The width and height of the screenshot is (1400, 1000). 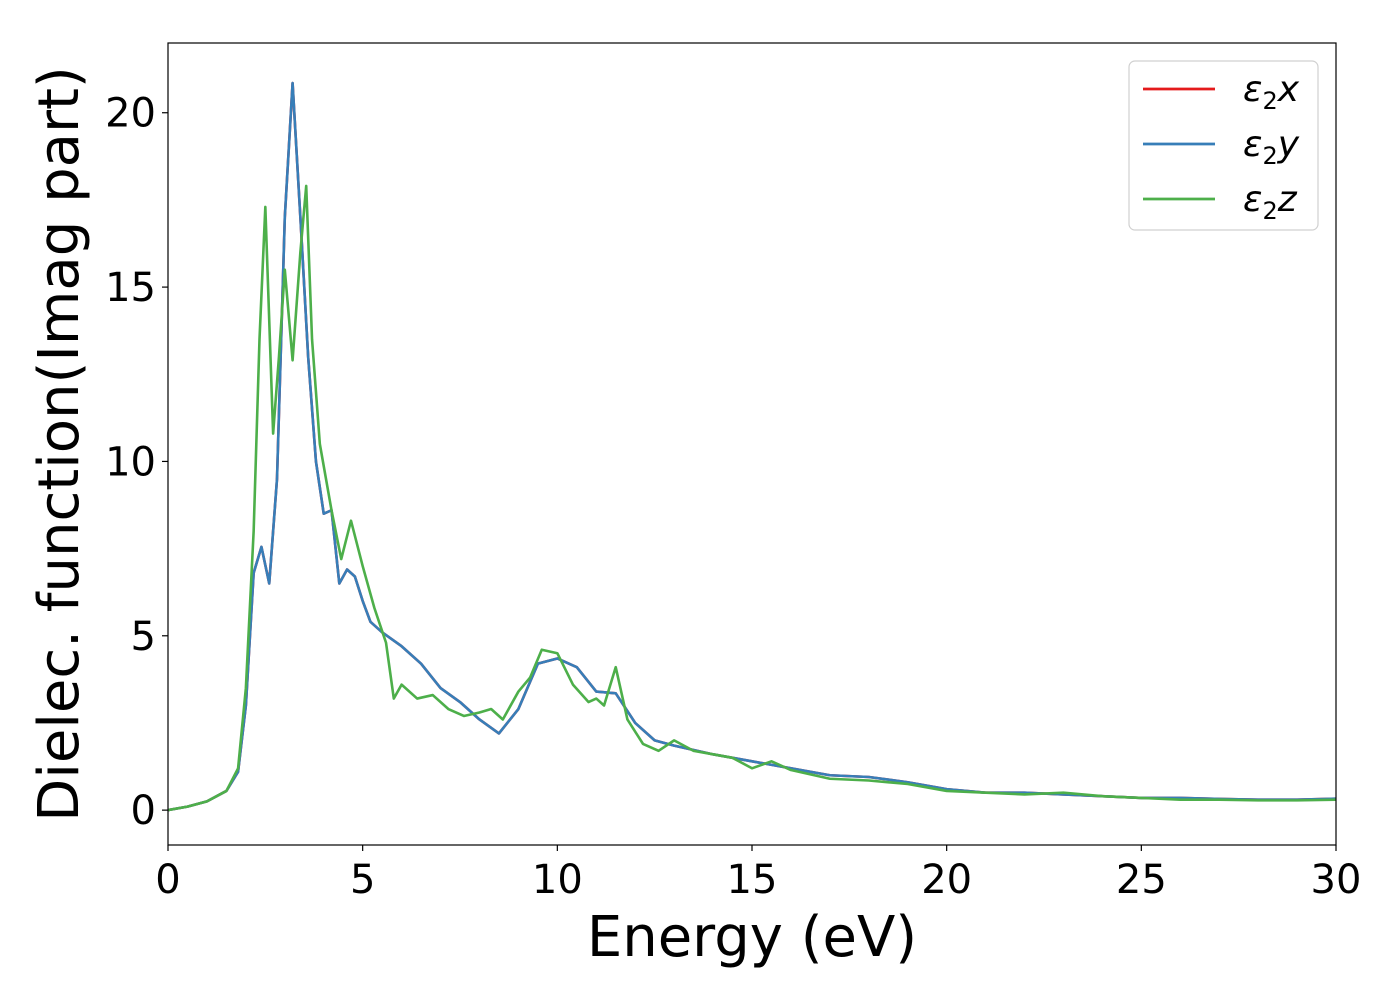 What do you see at coordinates (1287, 199) in the screenshot?
I see `legend-variable: z` at bounding box center [1287, 199].